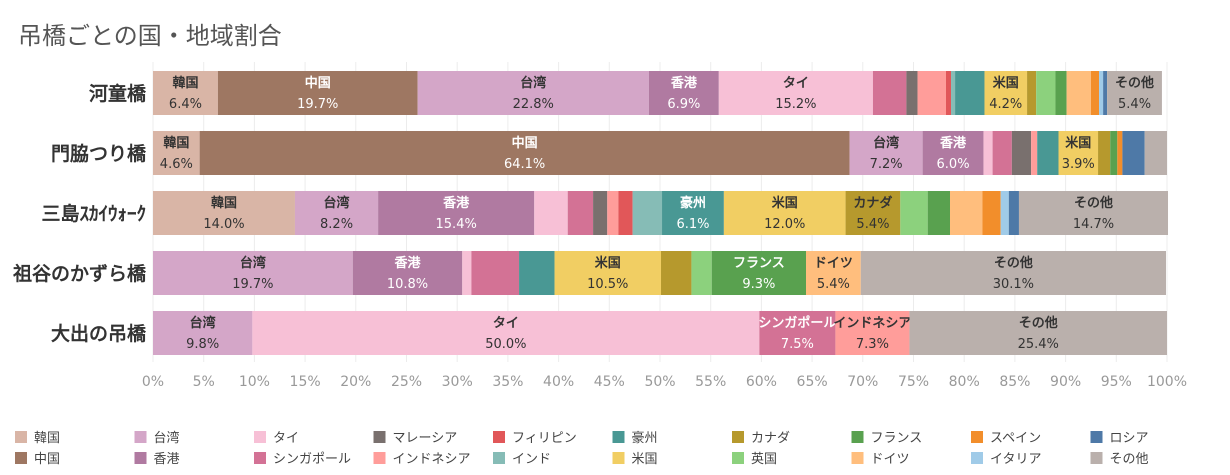 Image resolution: width=1230 pixels, height=475 pixels. I want to click on legend-item: 台湾, so click(157, 438).